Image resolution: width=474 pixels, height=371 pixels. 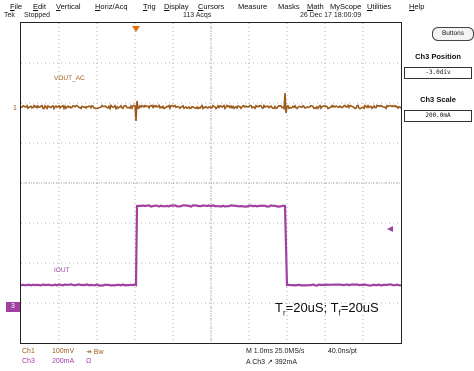 What do you see at coordinates (252, 6) in the screenshot?
I see `menu-item: Measure` at bounding box center [252, 6].